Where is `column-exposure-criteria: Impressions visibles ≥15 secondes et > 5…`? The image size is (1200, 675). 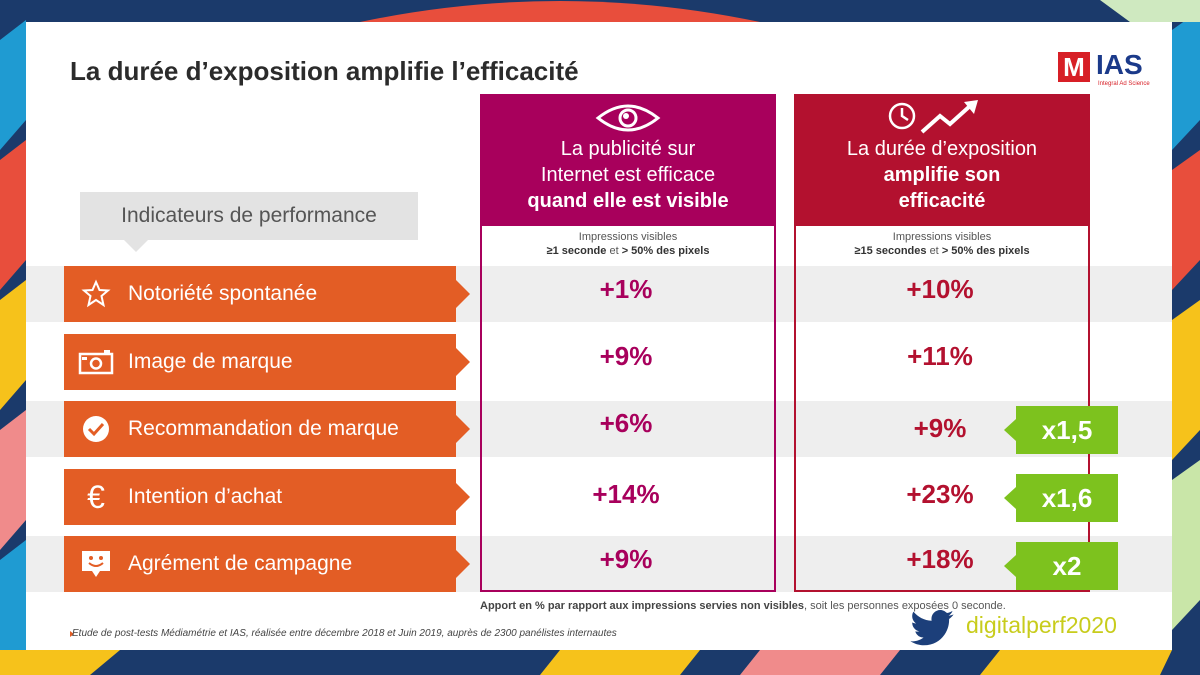 column-exposure-criteria: Impressions visibles ≥15 secondes et > 5… is located at coordinates (942, 244).